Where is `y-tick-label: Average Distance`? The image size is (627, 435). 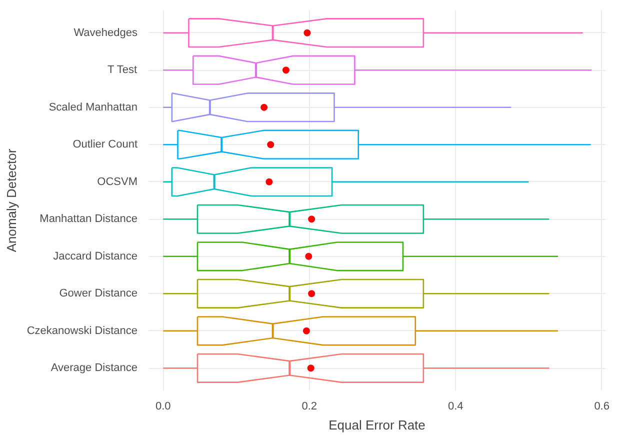 y-tick-label: Average Distance is located at coordinates (94, 368).